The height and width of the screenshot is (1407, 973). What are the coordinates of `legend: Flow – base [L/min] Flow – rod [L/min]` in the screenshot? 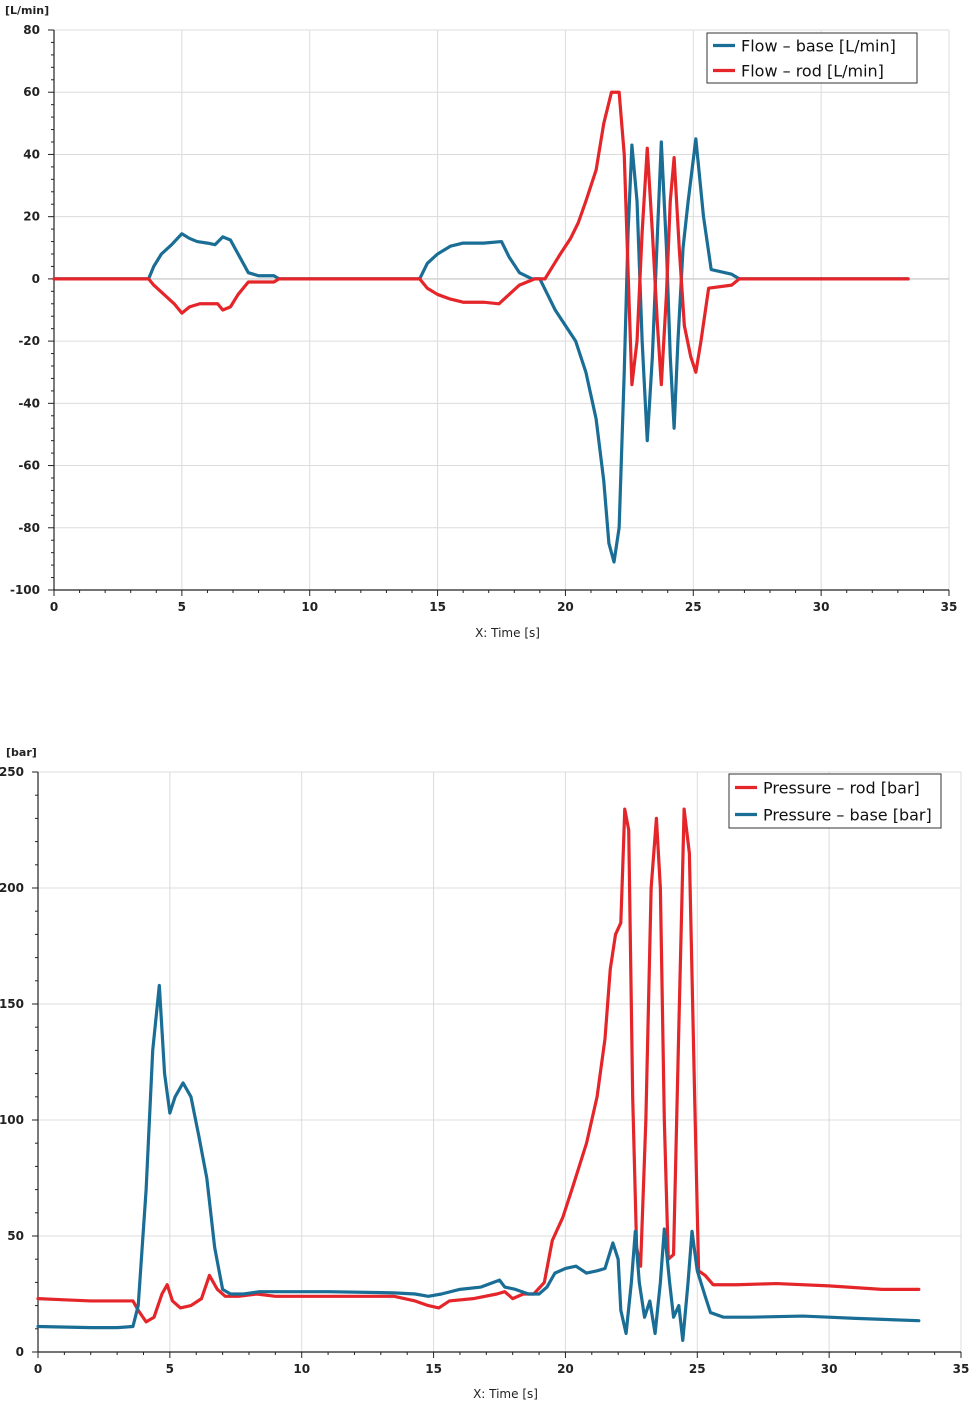 It's located at (812, 58).